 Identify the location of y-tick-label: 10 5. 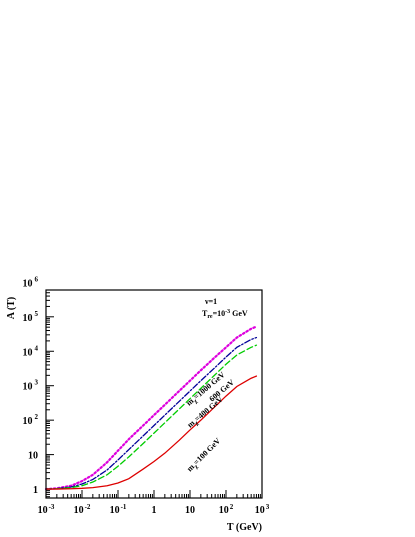
(31, 317).